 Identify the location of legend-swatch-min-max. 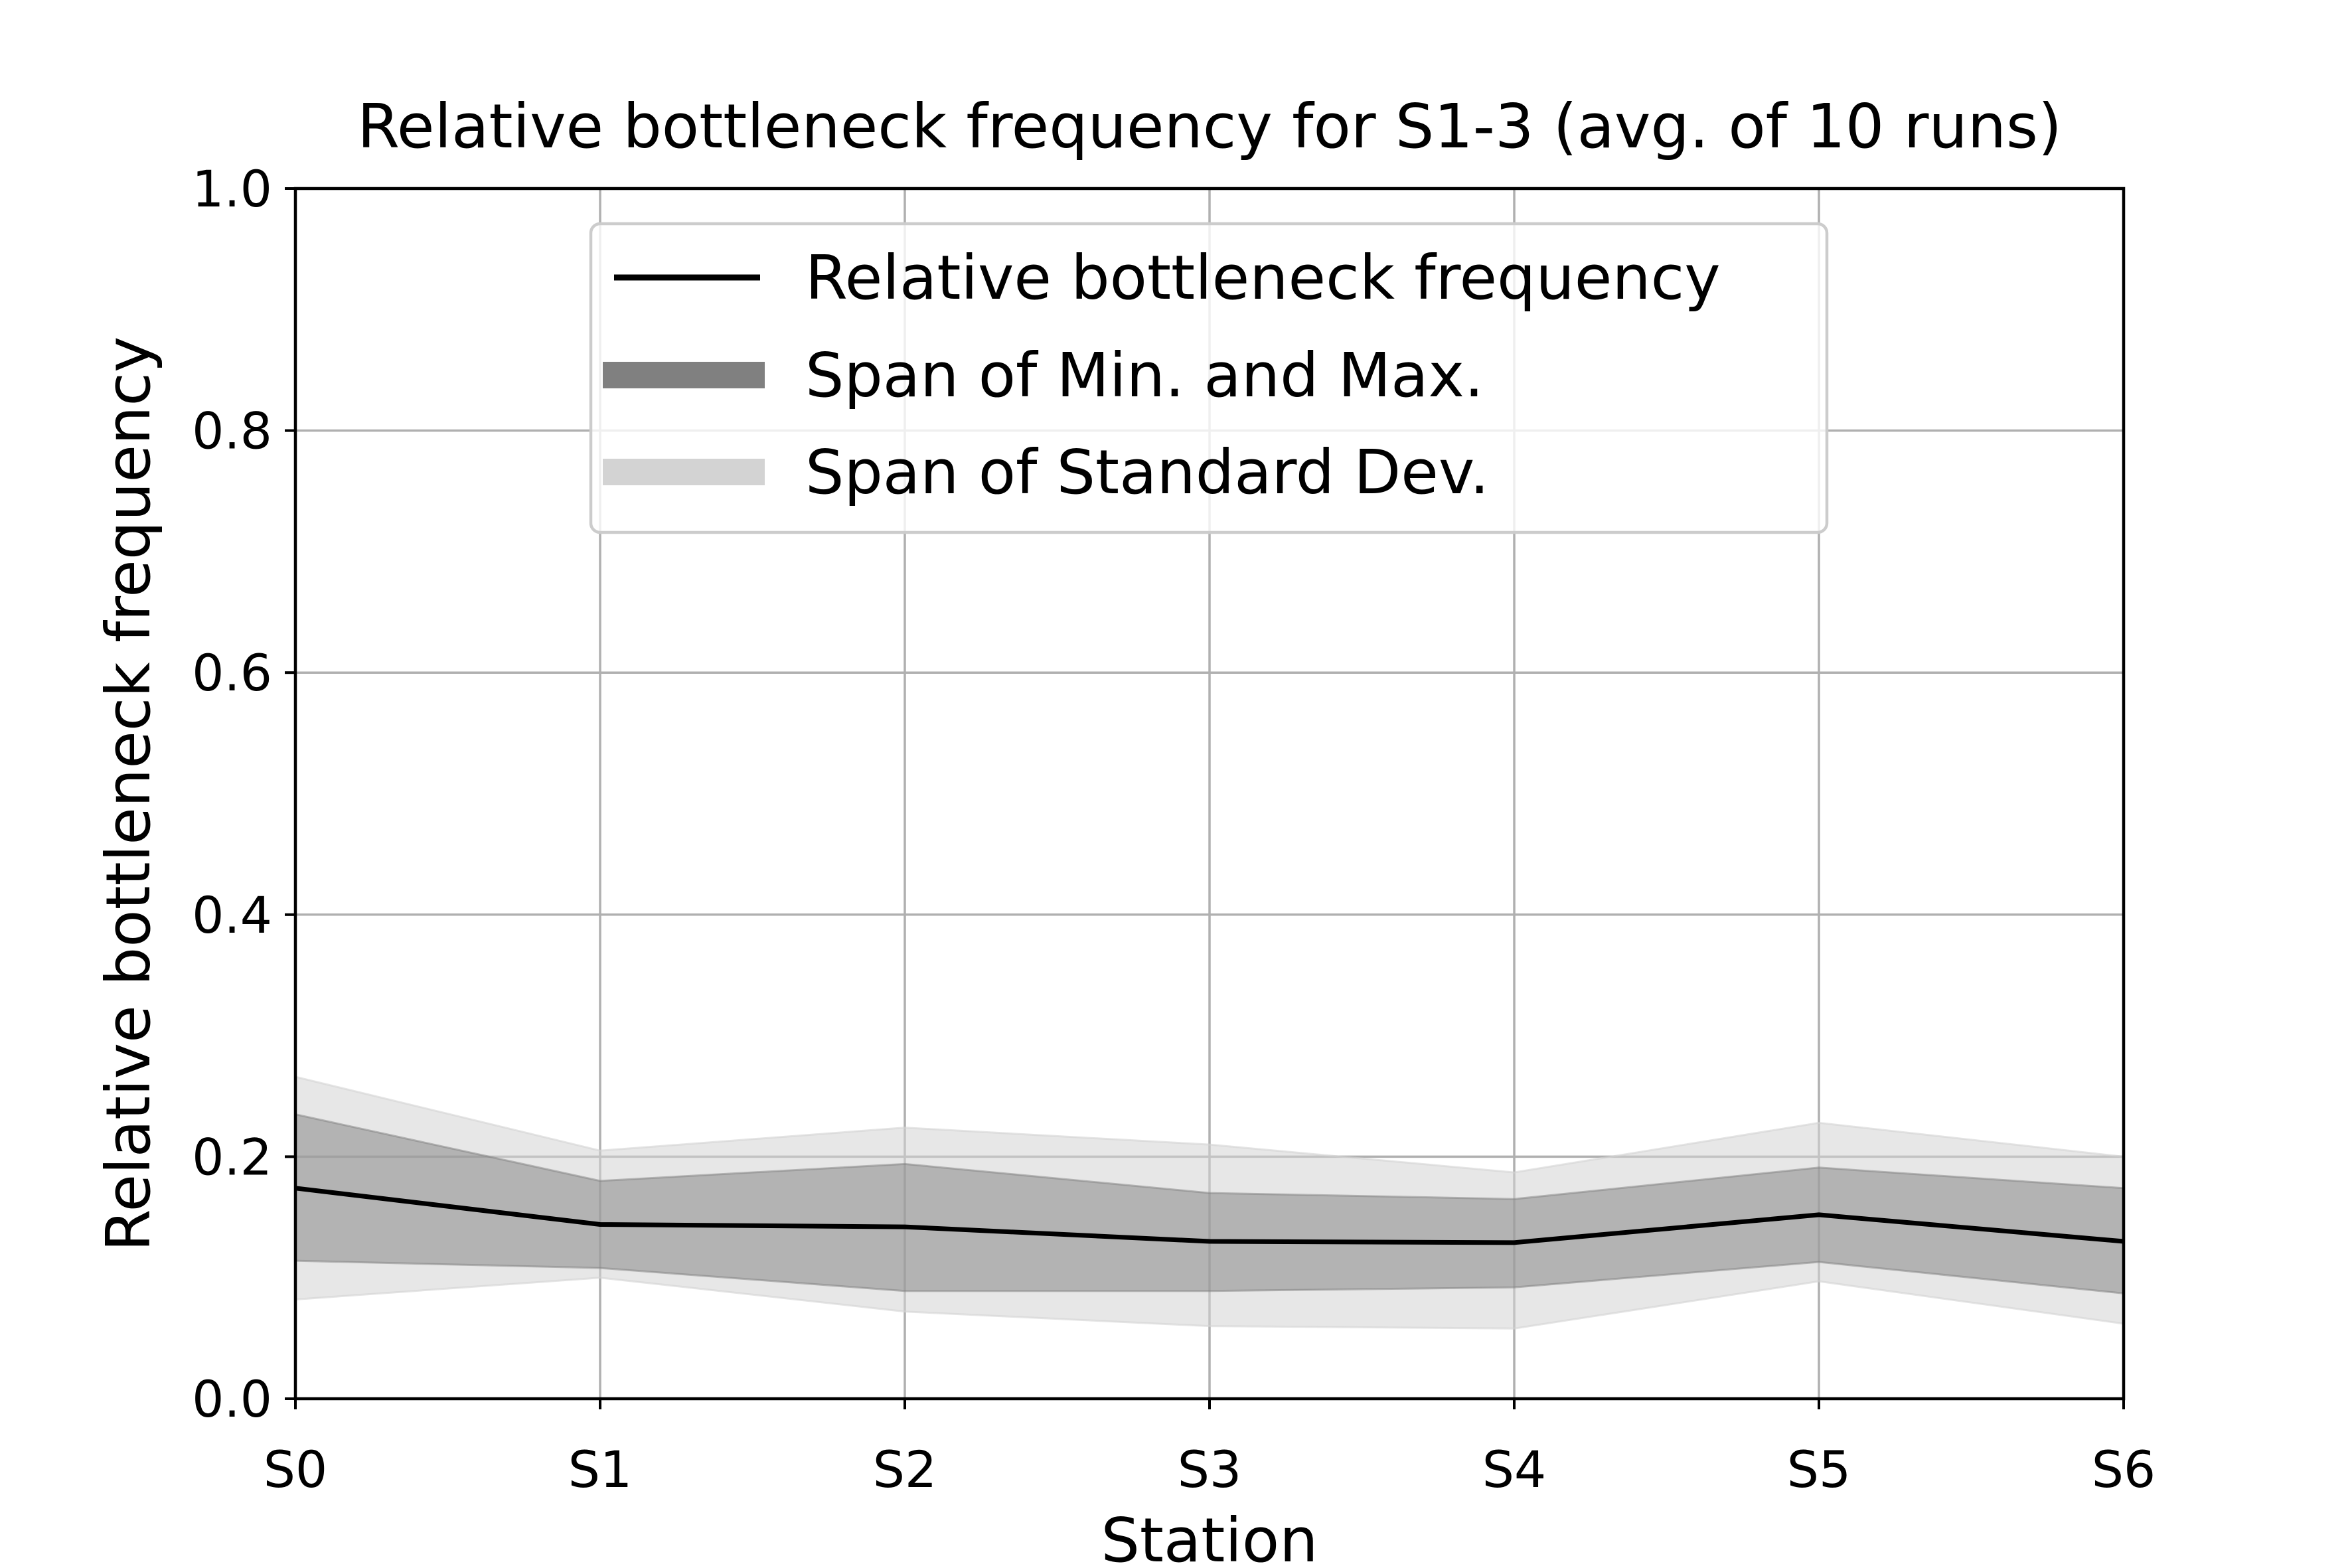
(684, 375).